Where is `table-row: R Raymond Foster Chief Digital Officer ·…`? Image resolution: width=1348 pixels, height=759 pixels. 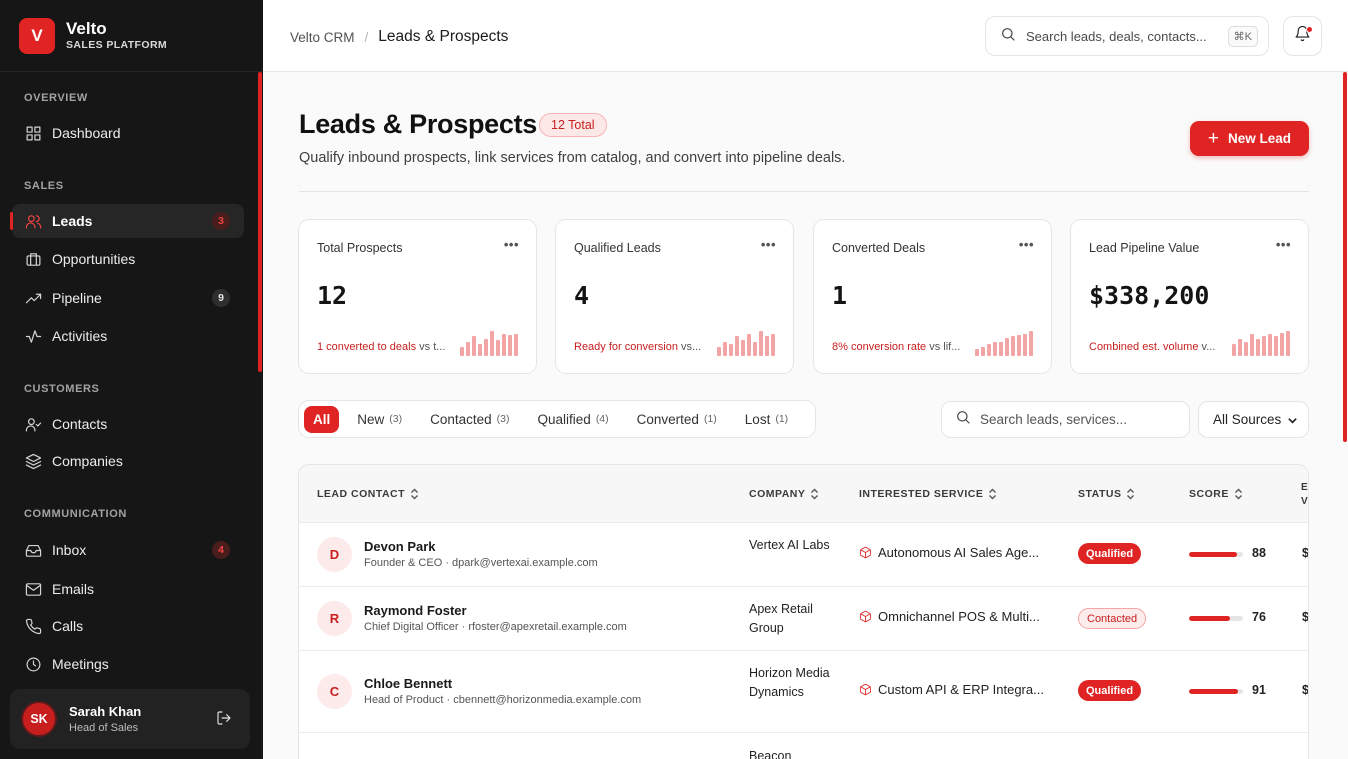
table-row: R Raymond Foster Chief Digital Officer ·… is located at coordinates (803, 619).